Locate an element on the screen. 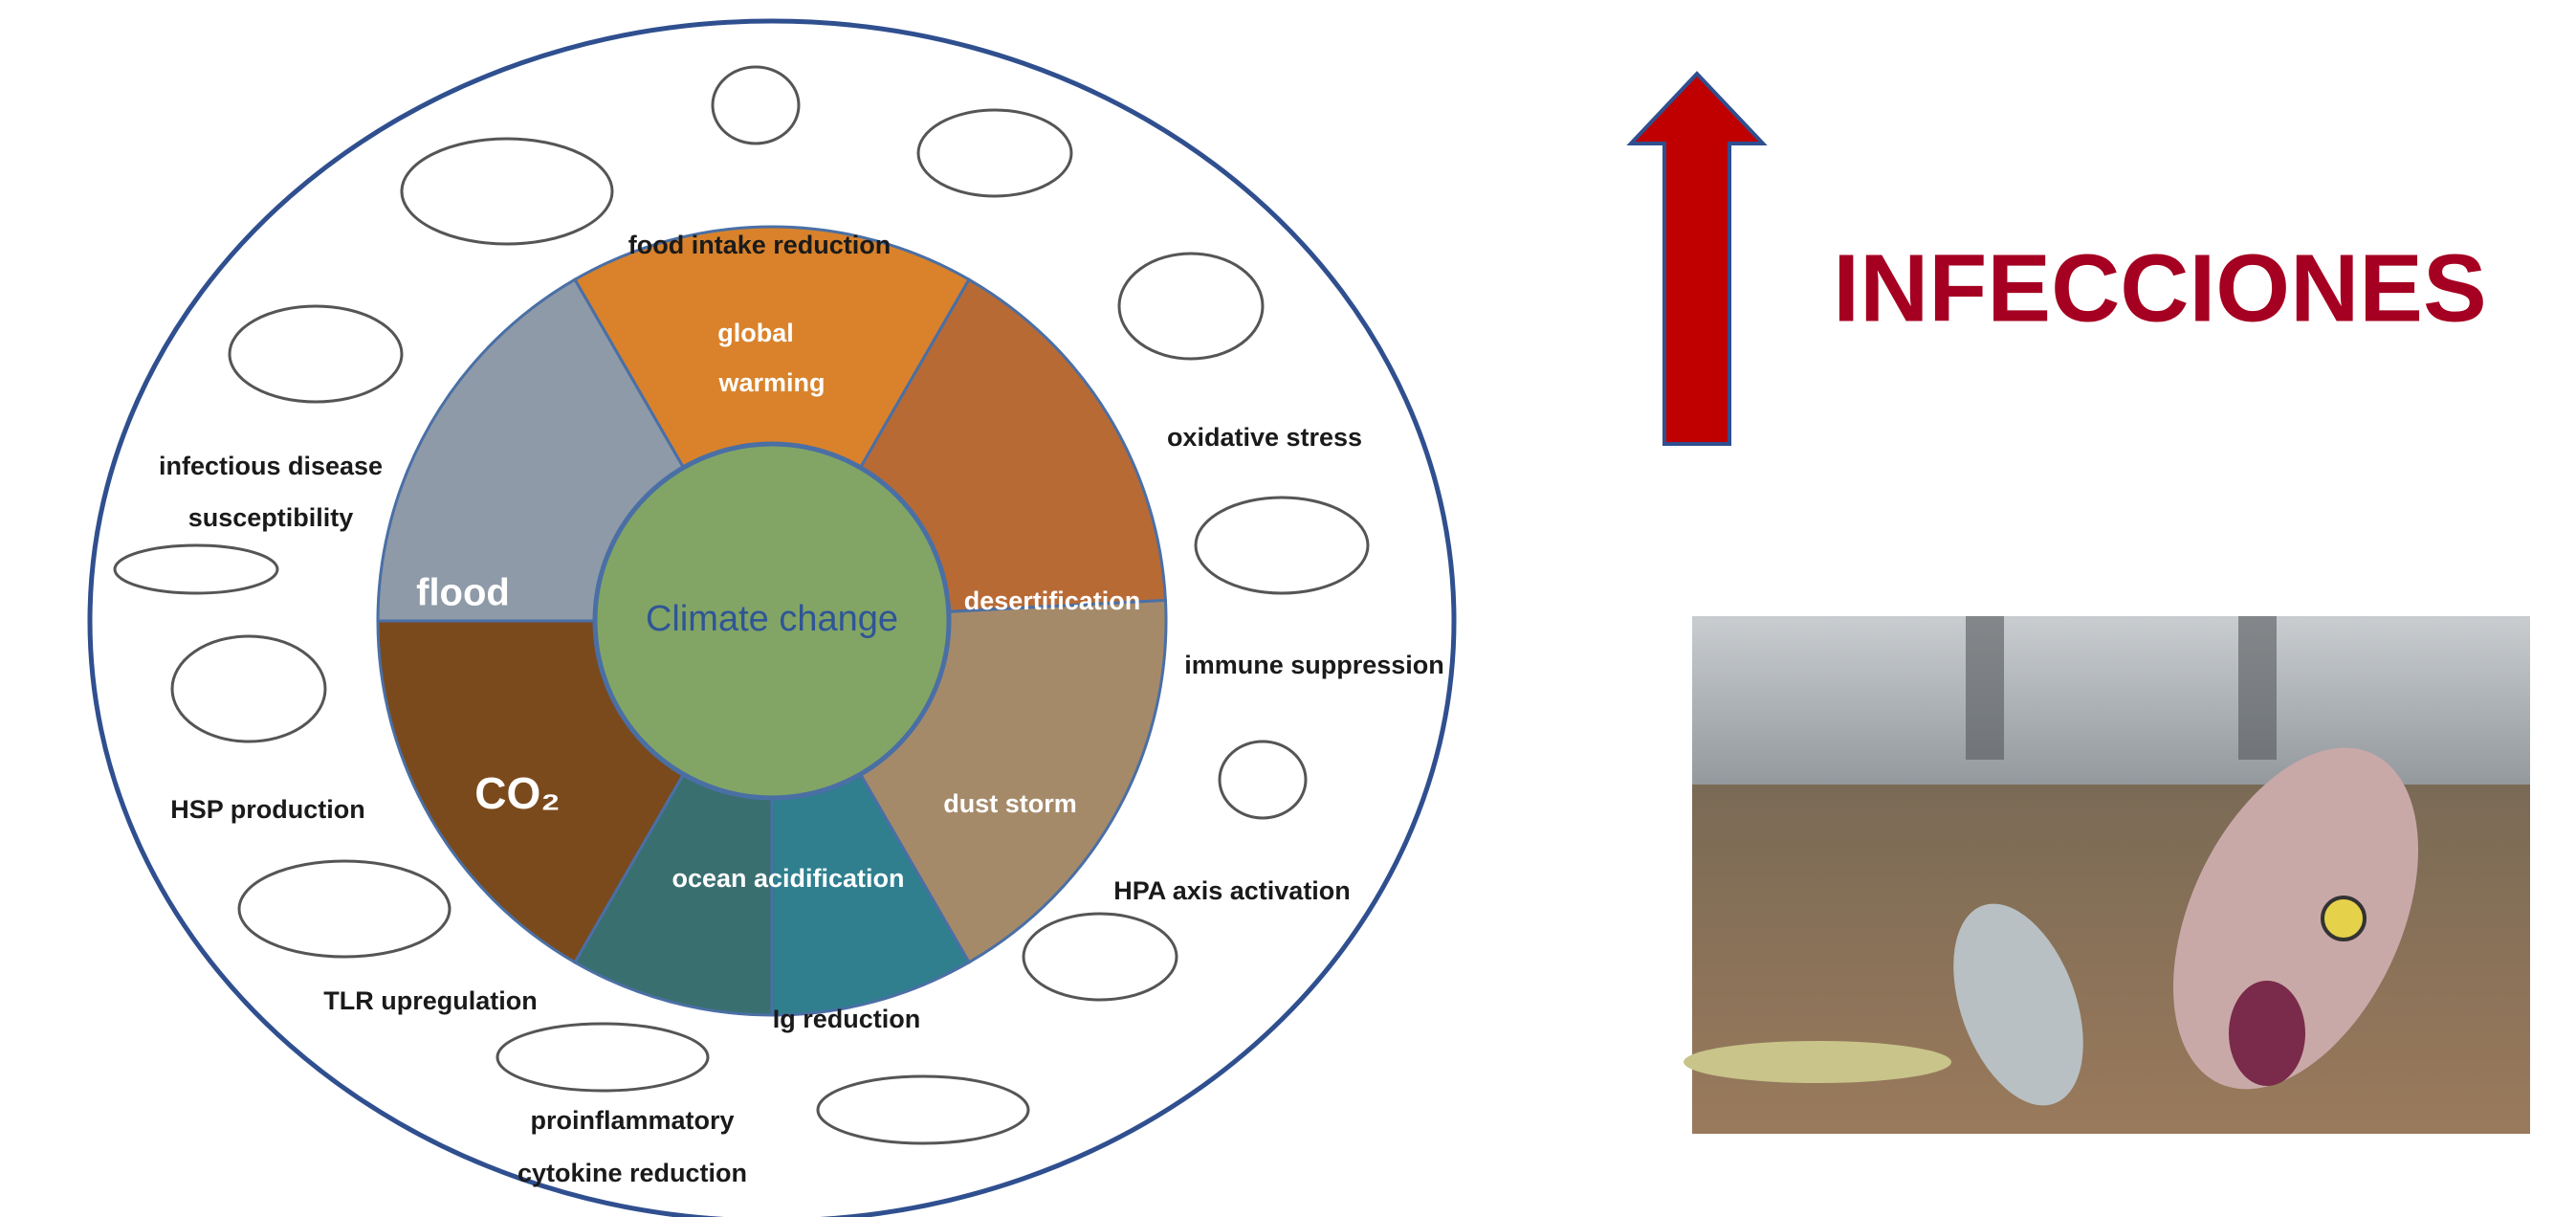 The width and height of the screenshot is (2576, 1217). center-circle is located at coordinates (772, 621).